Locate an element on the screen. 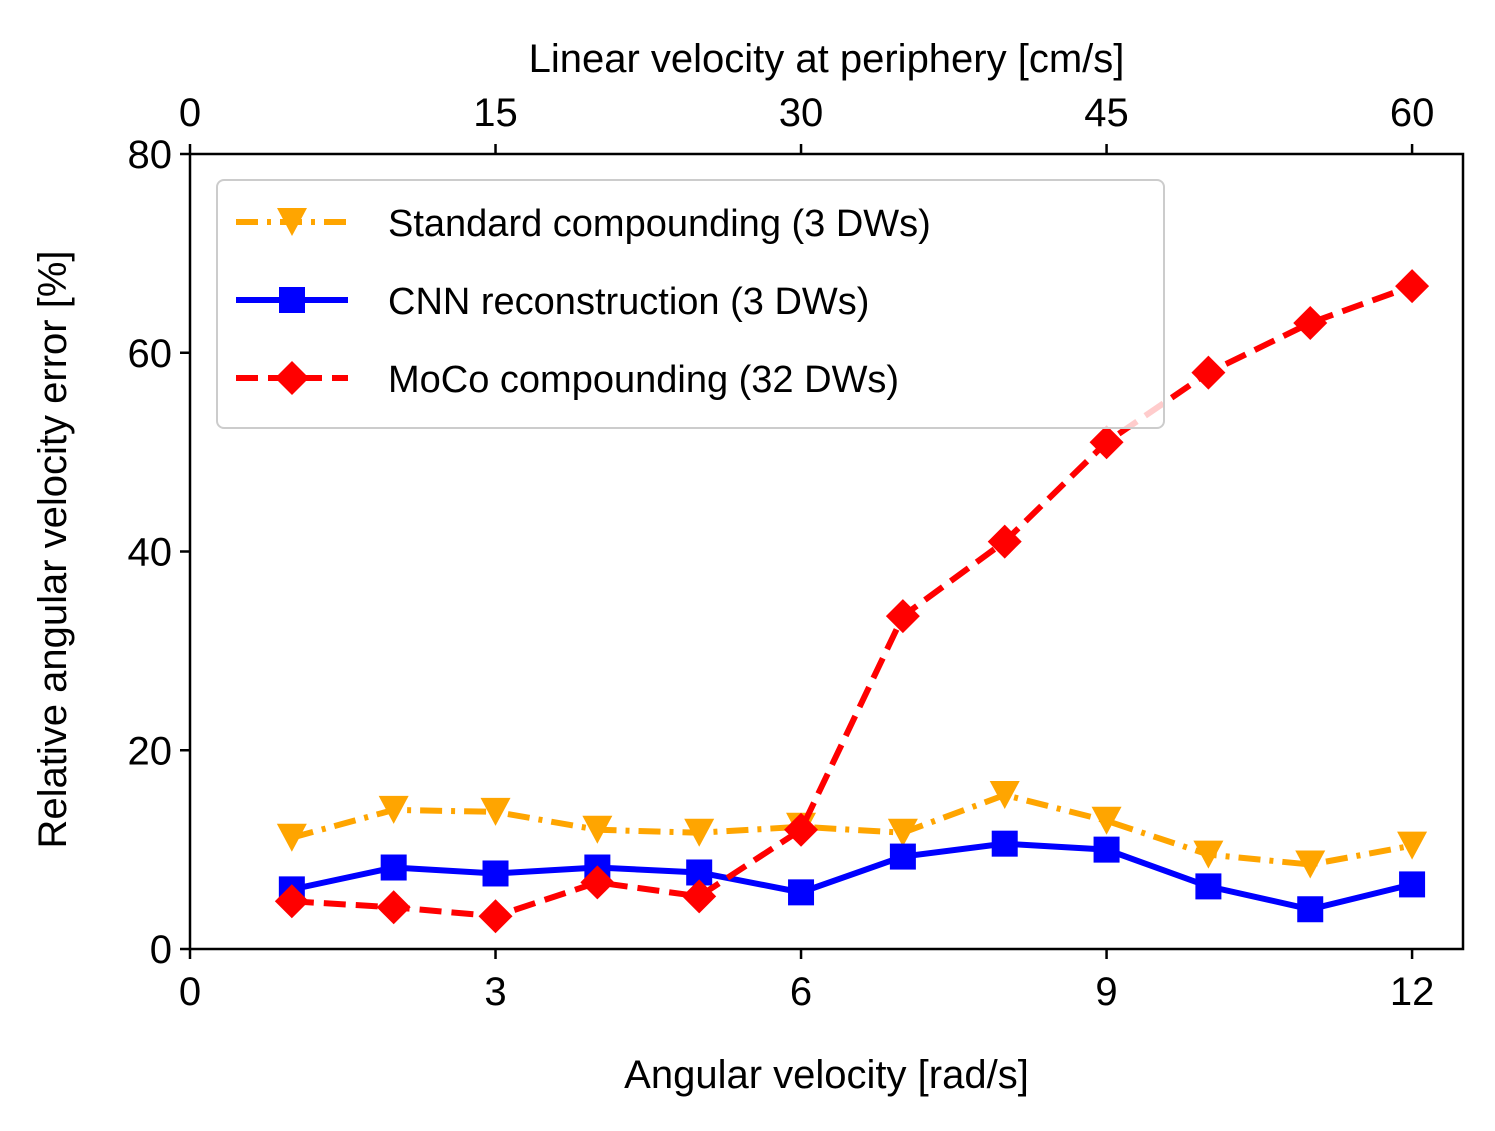 This screenshot has height=1131, width=1495. series-cnn is located at coordinates (852, 876).